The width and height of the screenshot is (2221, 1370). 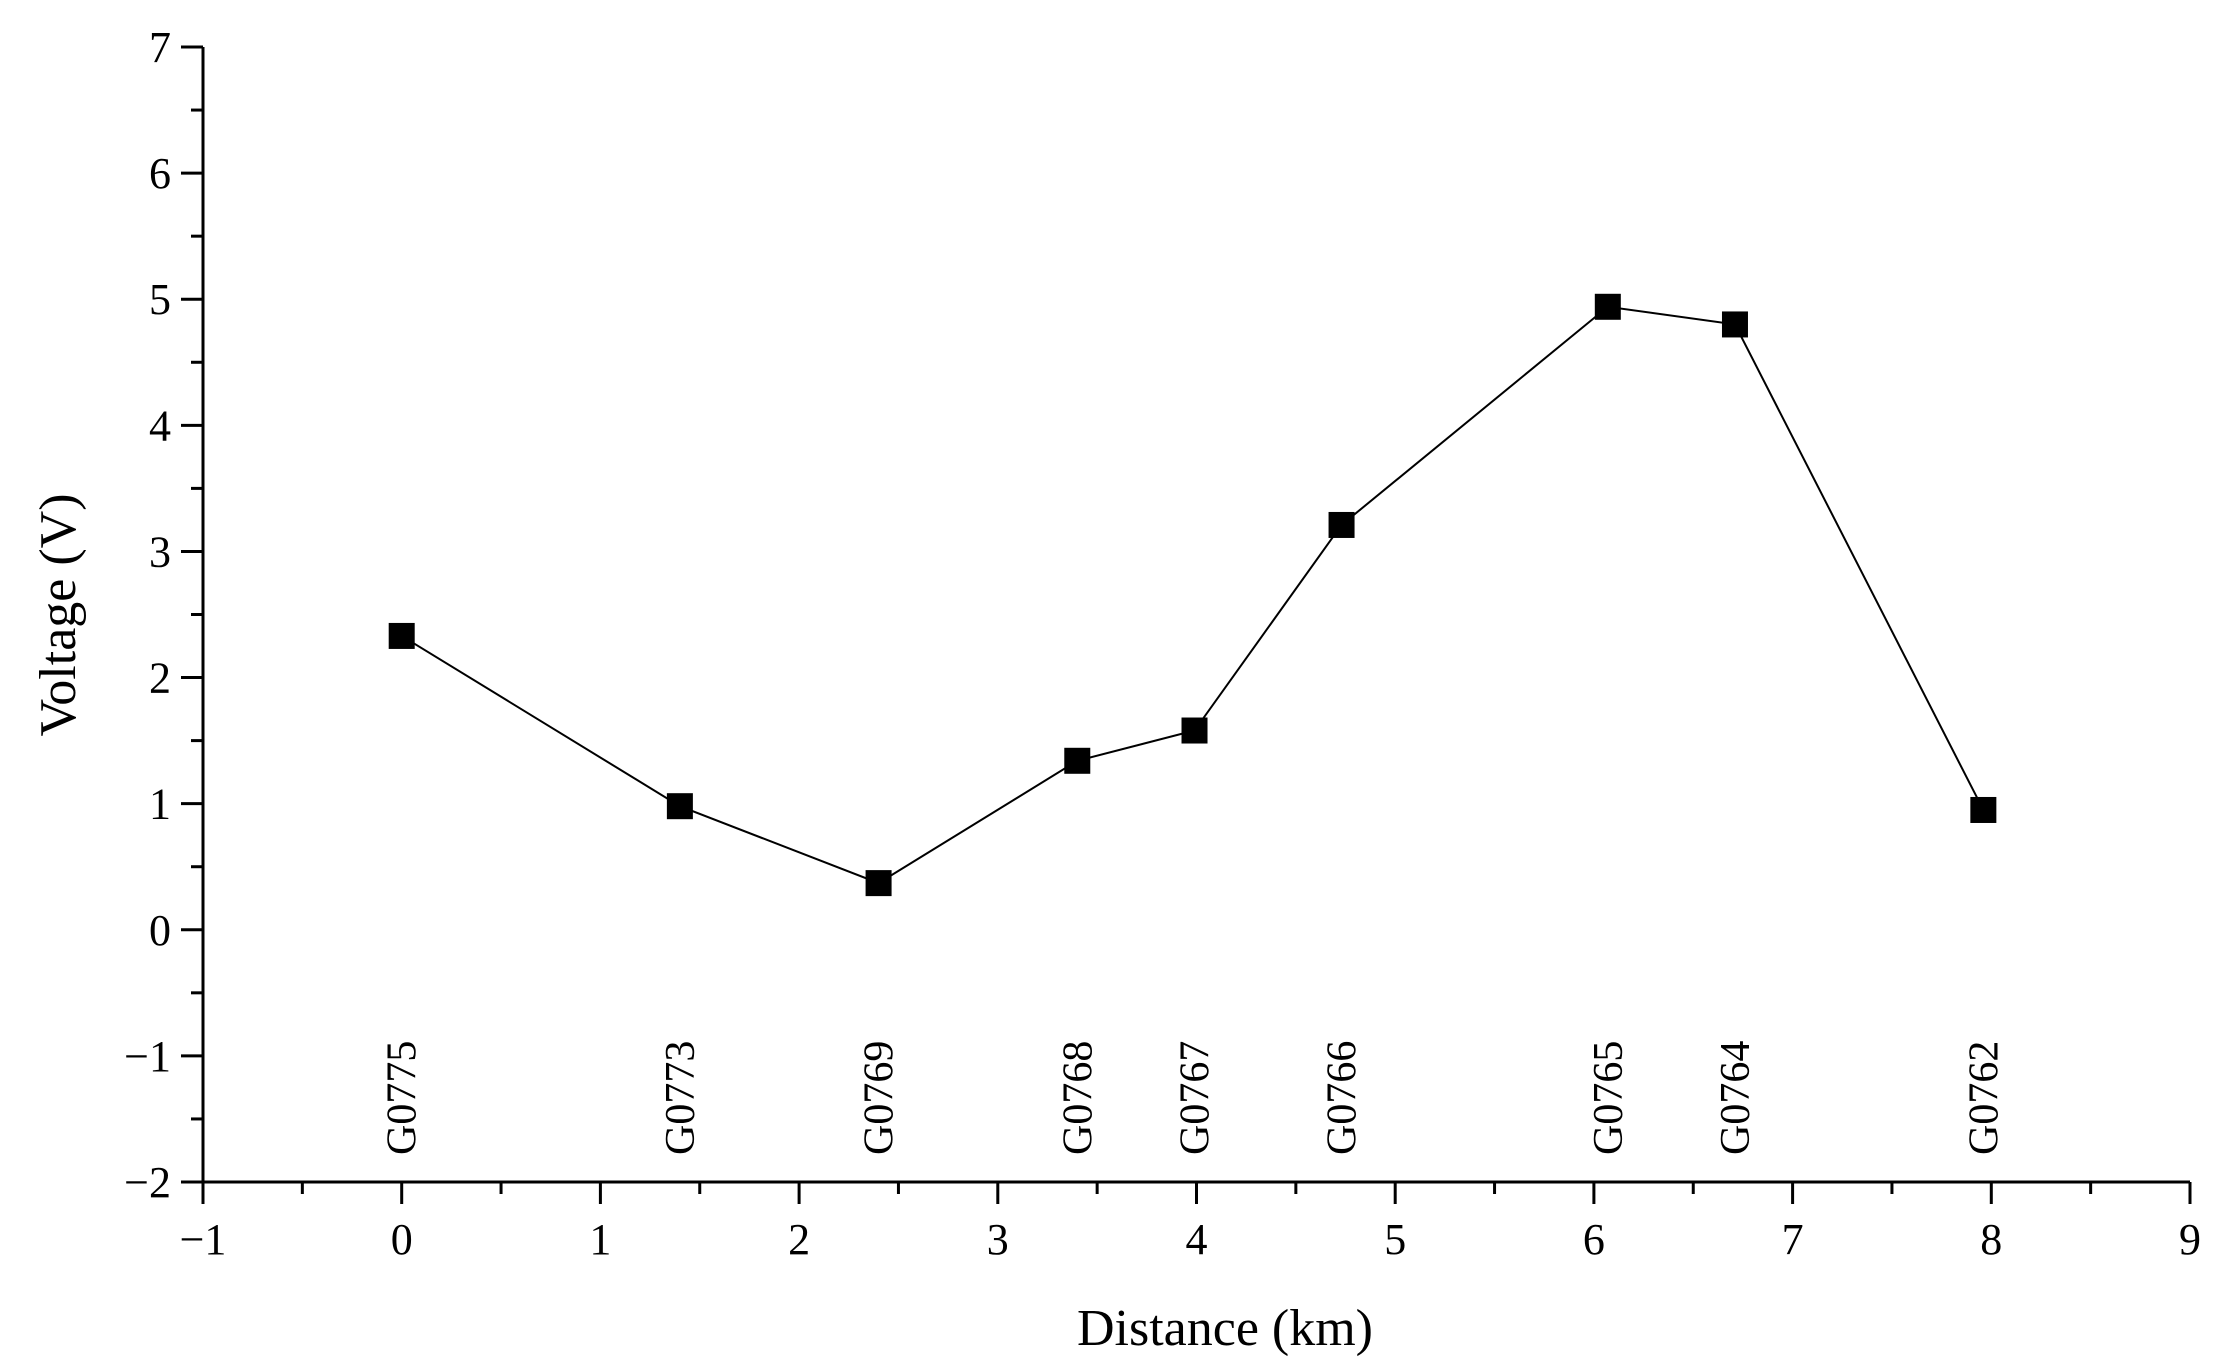 What do you see at coordinates (998, 1239) in the screenshot?
I see `x-tick-label: 3` at bounding box center [998, 1239].